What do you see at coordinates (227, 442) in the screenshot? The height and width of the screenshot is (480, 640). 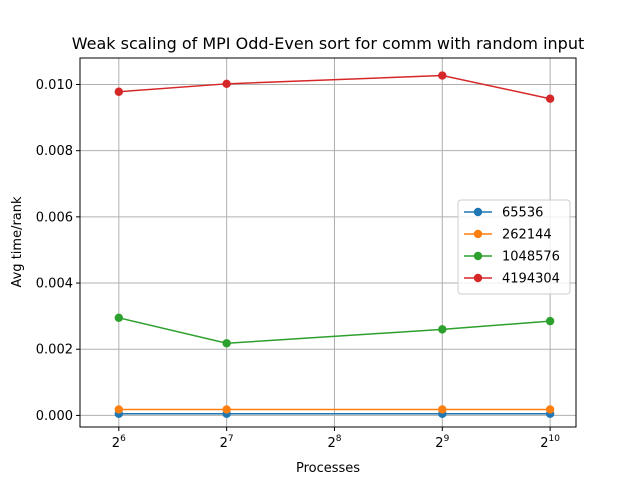 I see `x-tick-label: 27` at bounding box center [227, 442].